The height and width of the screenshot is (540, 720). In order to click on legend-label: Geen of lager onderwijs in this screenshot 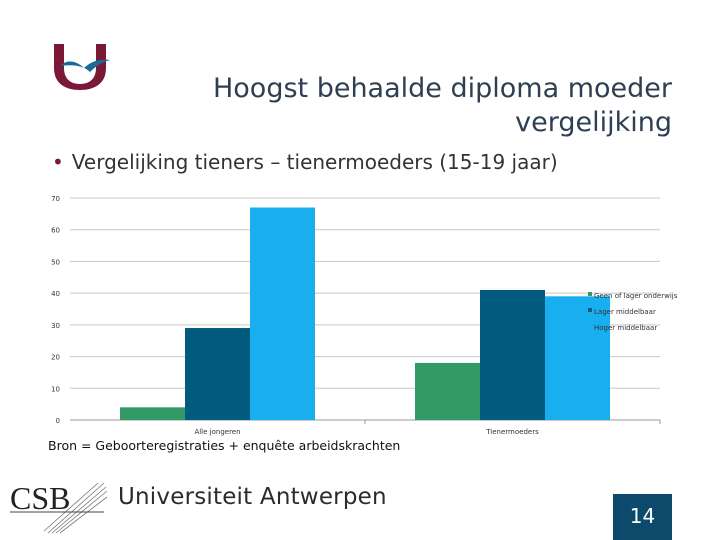, I will do `click(636, 296)`.